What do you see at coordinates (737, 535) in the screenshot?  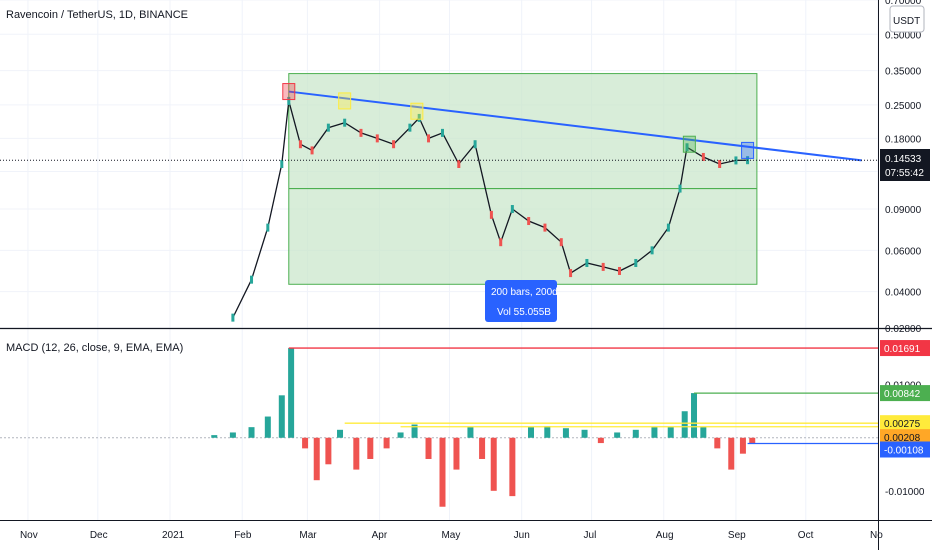 I see `time-tick-label: Sep` at bounding box center [737, 535].